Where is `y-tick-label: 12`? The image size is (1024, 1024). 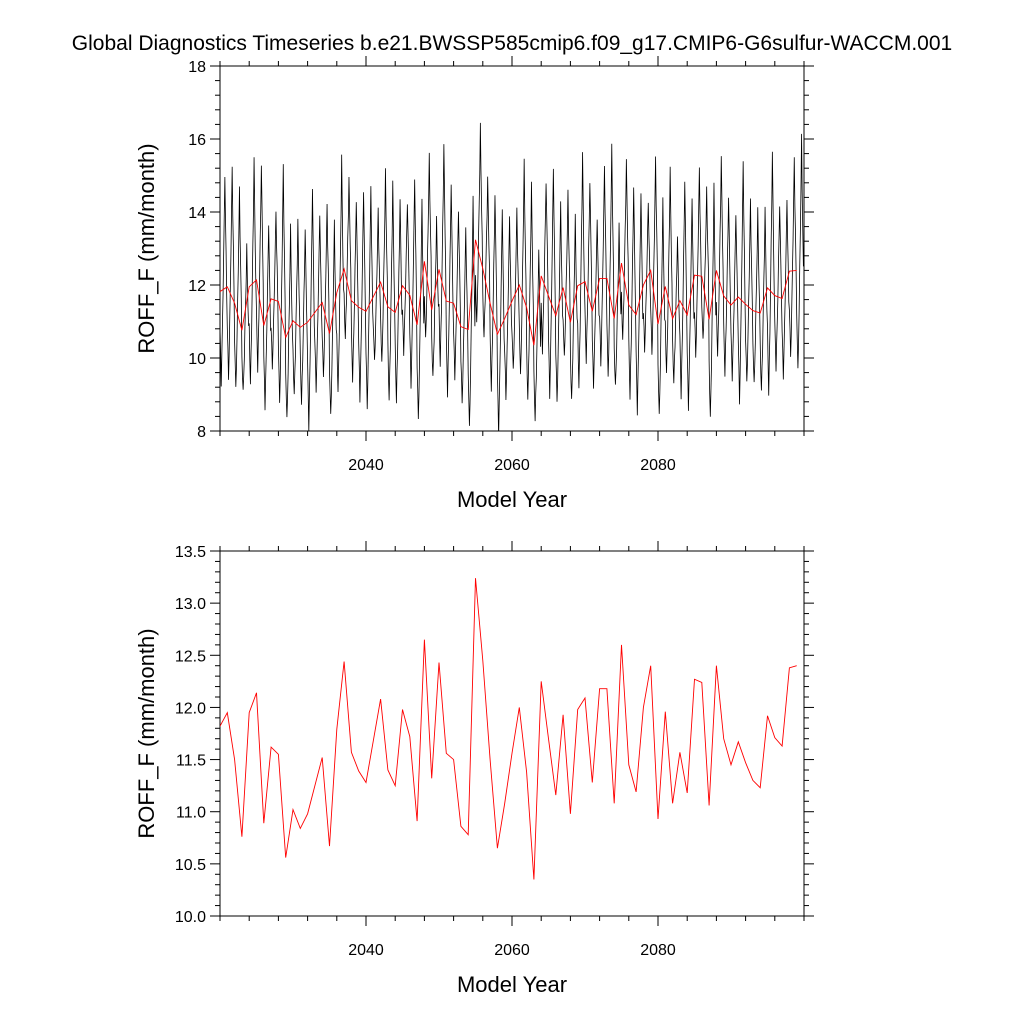
y-tick-label: 12 is located at coordinates (197, 286).